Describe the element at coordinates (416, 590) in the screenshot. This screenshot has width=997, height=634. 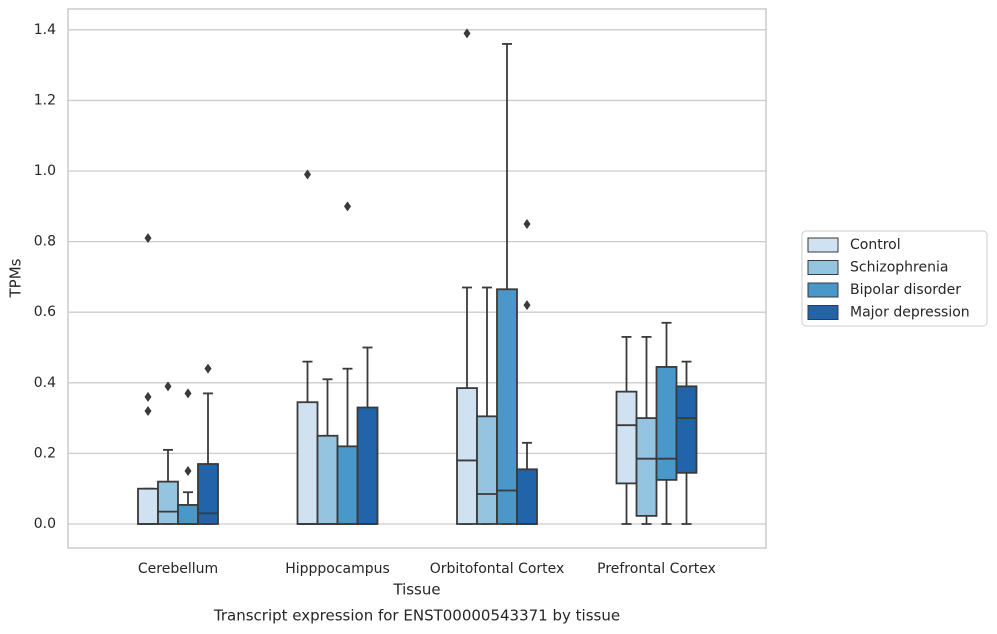
I see `x-axis-label: Tissue` at that location.